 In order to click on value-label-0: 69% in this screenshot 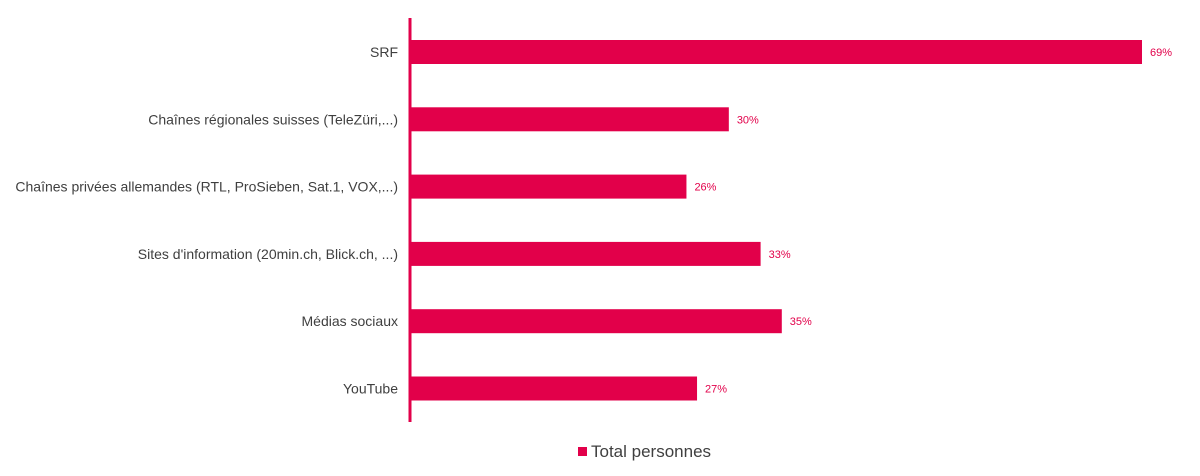, I will do `click(1161, 53)`.